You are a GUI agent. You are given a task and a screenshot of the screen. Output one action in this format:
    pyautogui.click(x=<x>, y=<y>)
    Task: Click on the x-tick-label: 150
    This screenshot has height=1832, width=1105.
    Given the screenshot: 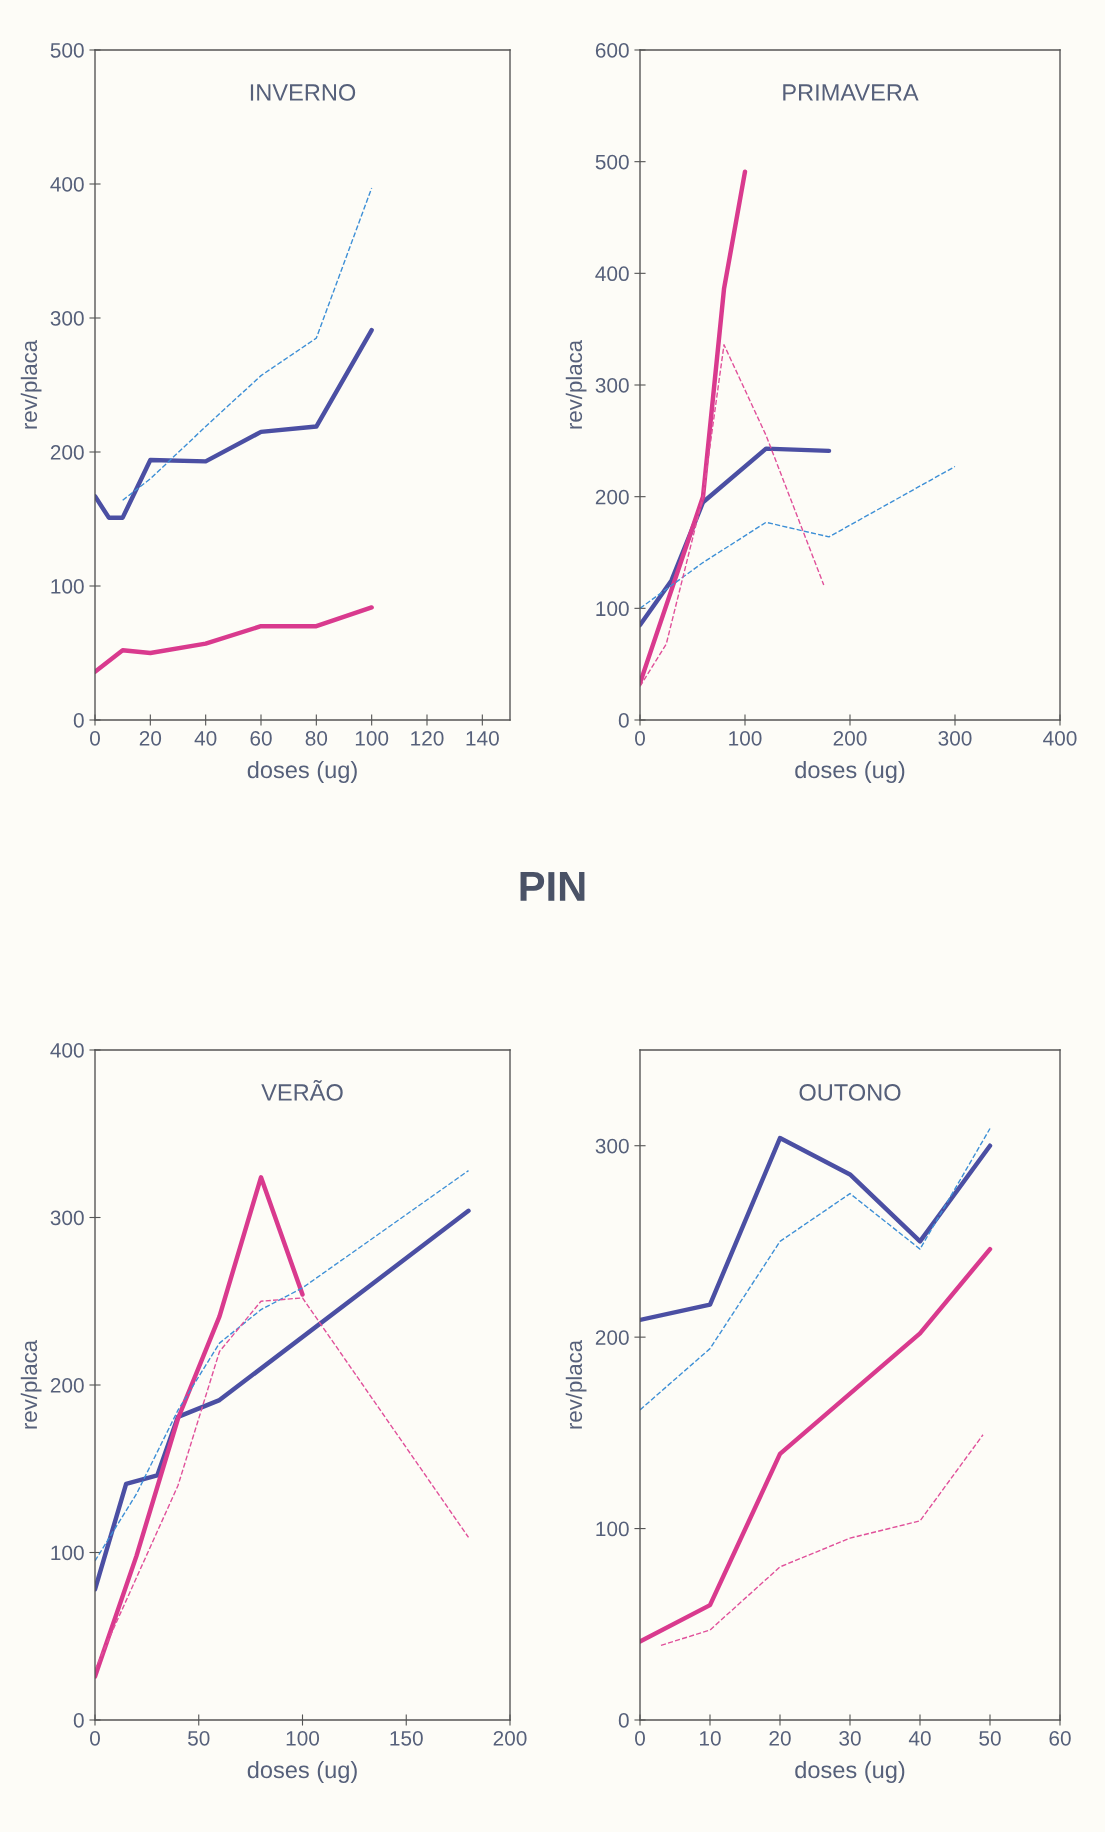 What is the action you would take?
    pyautogui.click(x=406, y=1738)
    